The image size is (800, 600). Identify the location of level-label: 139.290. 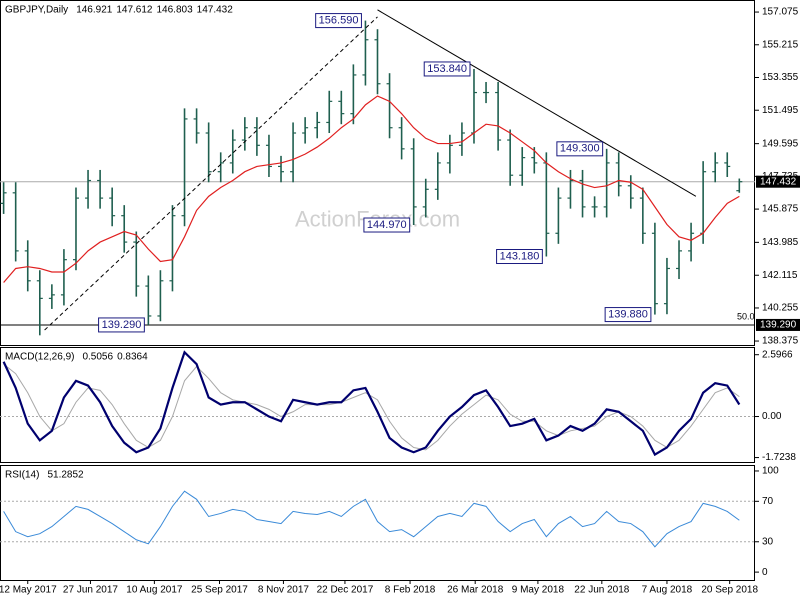
(778, 325).